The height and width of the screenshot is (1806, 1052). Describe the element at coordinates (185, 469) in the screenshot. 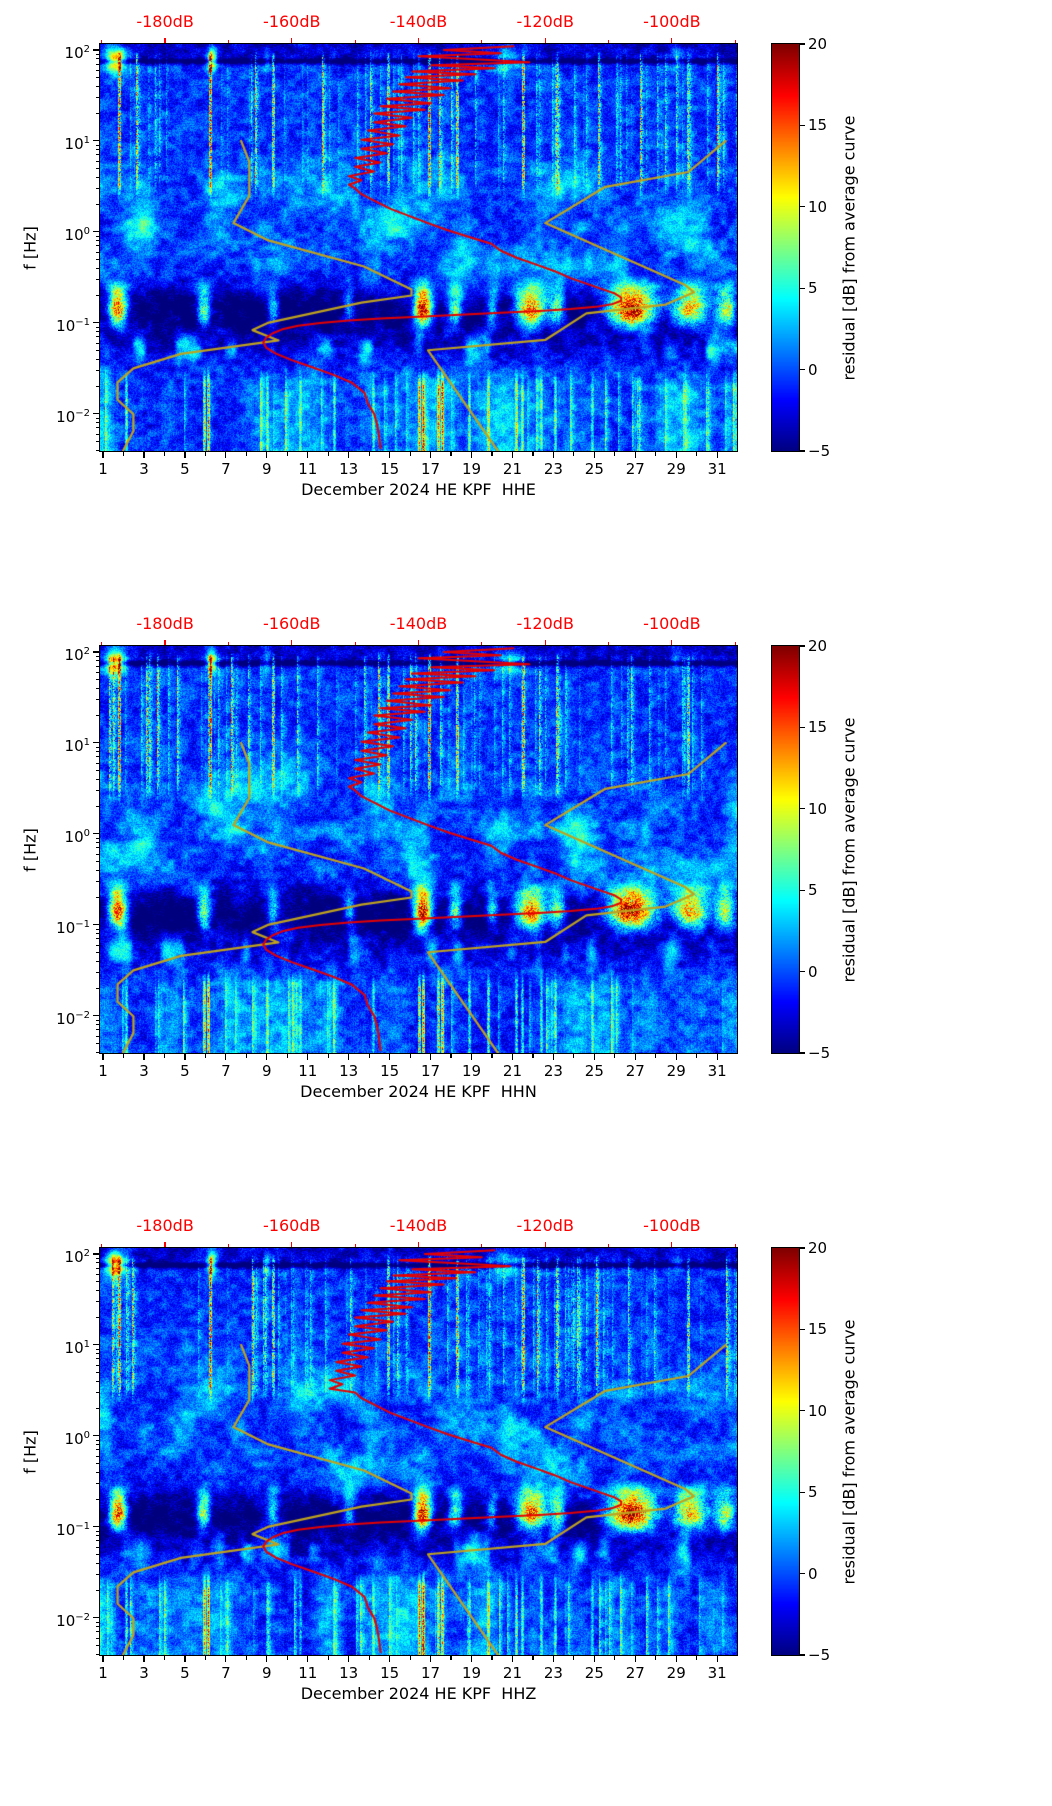

I see `x-tick-label: 5` at that location.